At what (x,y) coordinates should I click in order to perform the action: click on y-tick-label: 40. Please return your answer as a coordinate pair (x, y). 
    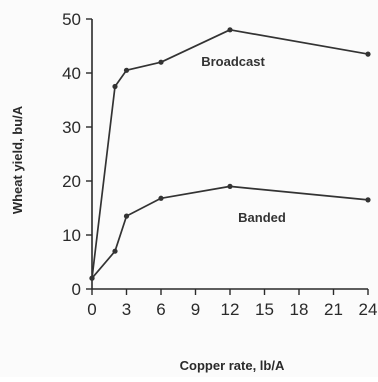
    Looking at the image, I should click on (71, 73).